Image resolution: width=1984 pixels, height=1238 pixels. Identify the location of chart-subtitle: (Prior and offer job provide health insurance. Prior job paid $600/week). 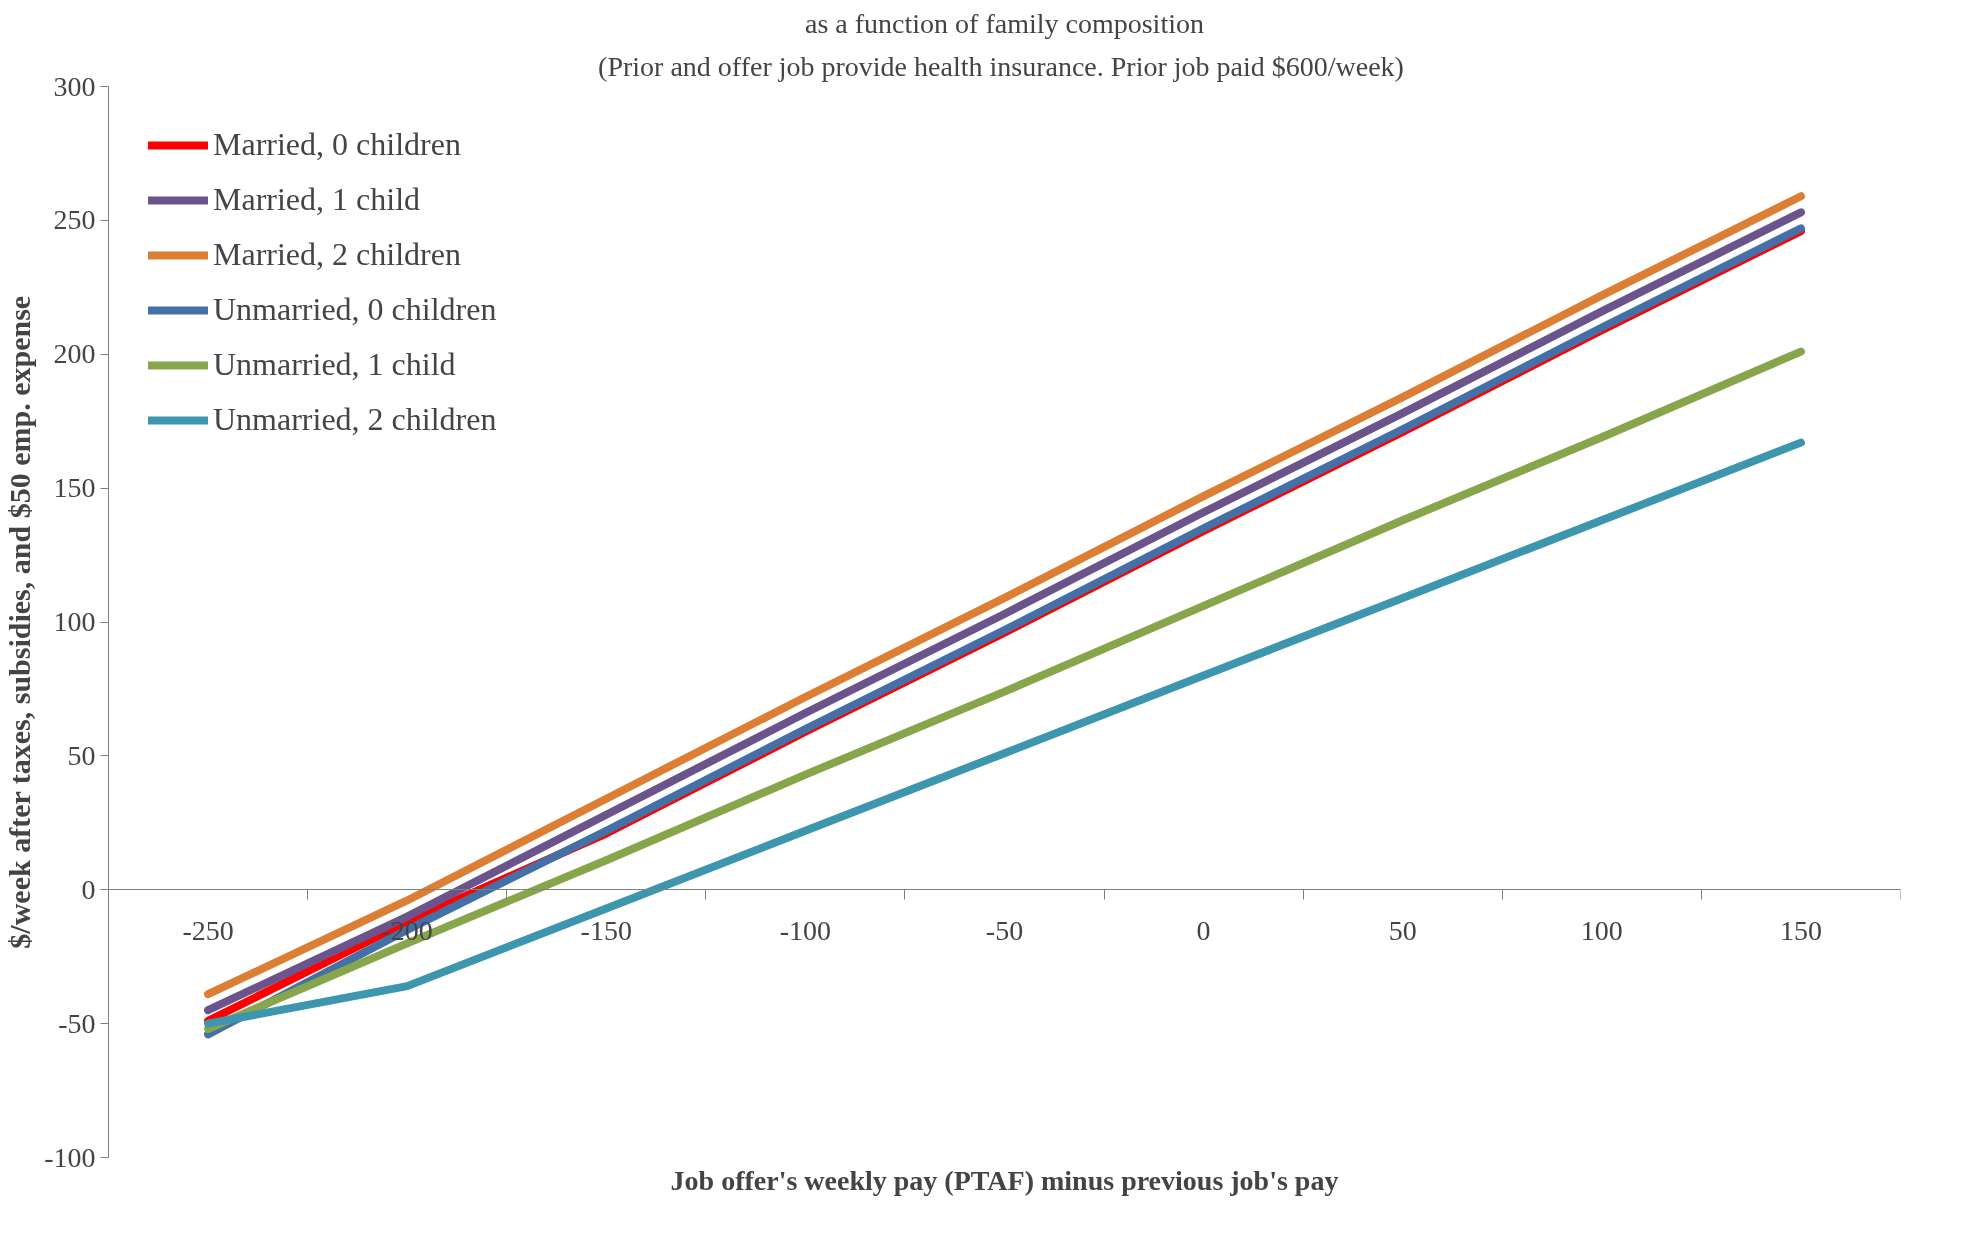
(1001, 66).